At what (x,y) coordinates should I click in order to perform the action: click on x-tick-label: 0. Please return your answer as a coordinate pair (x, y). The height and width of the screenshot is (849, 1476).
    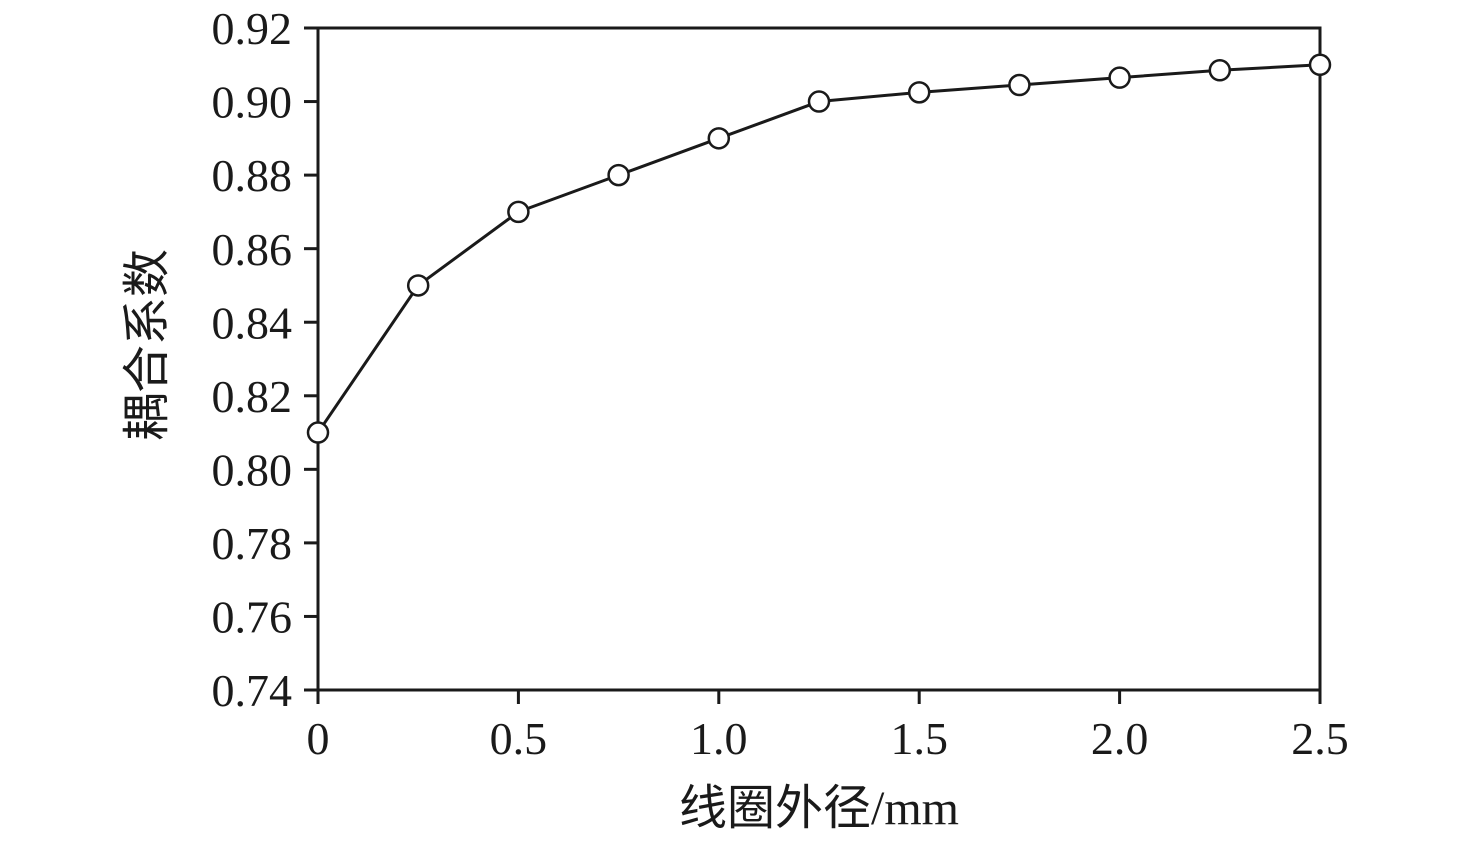
    Looking at the image, I should click on (318, 738).